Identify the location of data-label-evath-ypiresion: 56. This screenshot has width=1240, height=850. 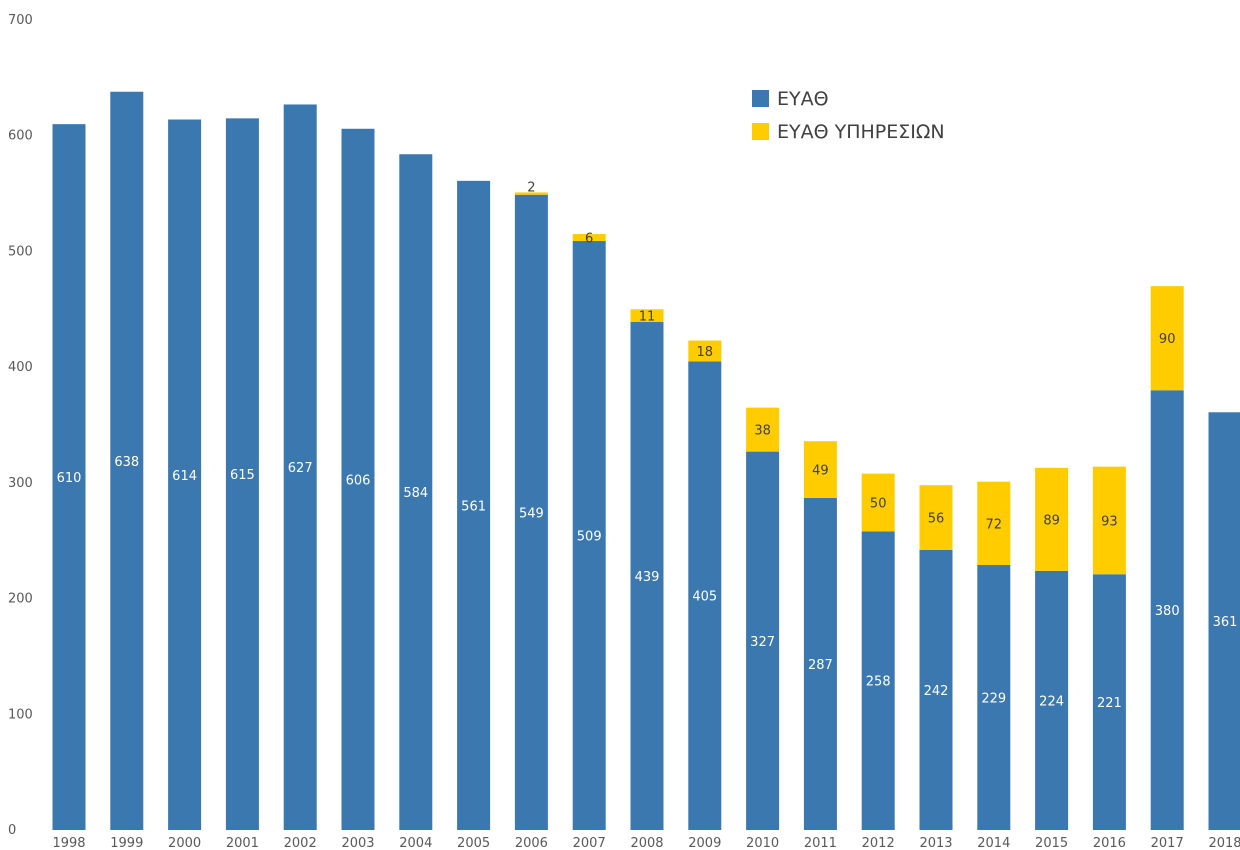
(936, 519).